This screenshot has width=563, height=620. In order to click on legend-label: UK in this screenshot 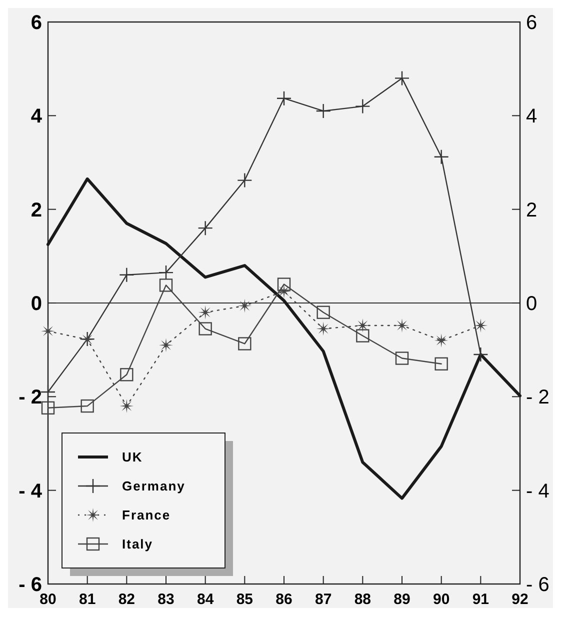, I will do `click(132, 457)`.